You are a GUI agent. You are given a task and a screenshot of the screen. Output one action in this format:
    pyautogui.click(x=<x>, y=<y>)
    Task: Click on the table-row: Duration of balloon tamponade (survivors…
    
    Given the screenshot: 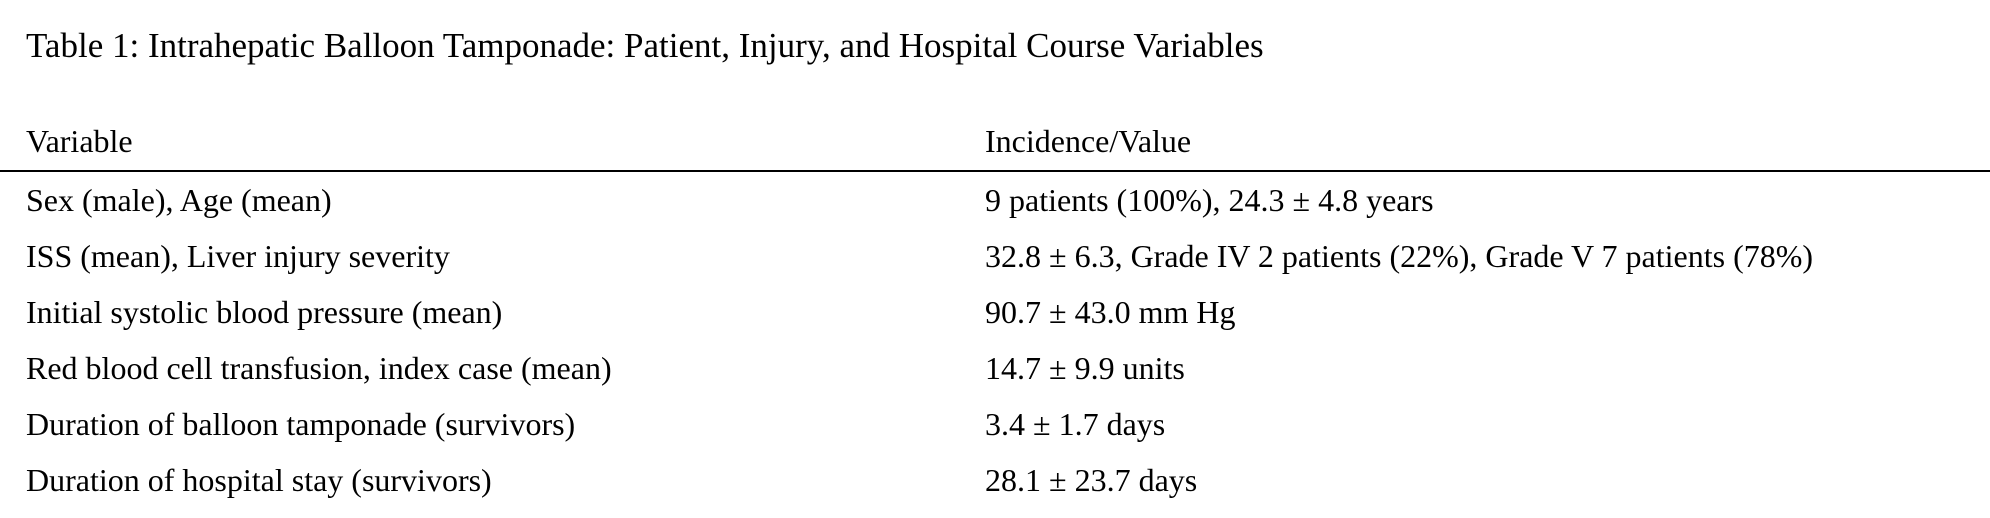 What is the action you would take?
    pyautogui.click(x=995, y=424)
    